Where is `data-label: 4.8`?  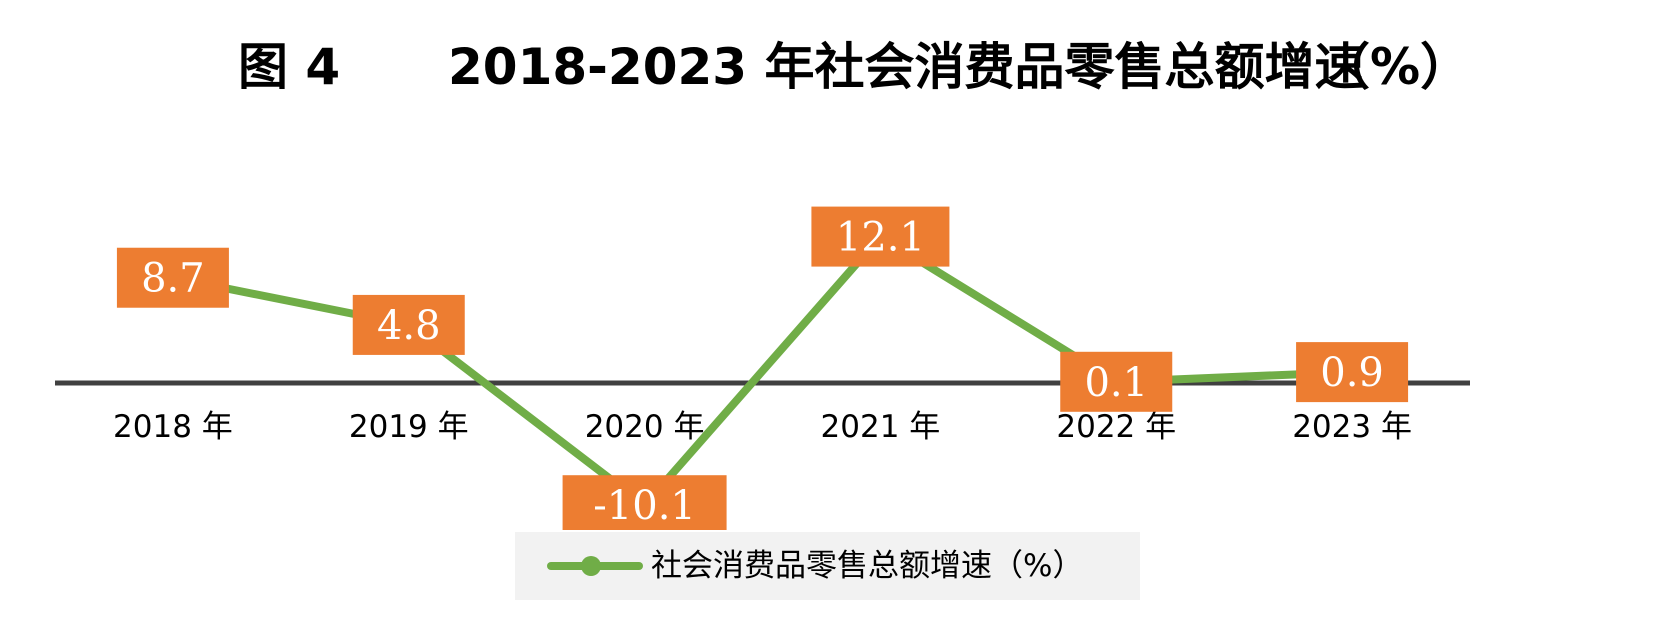 data-label: 4.8 is located at coordinates (408, 324).